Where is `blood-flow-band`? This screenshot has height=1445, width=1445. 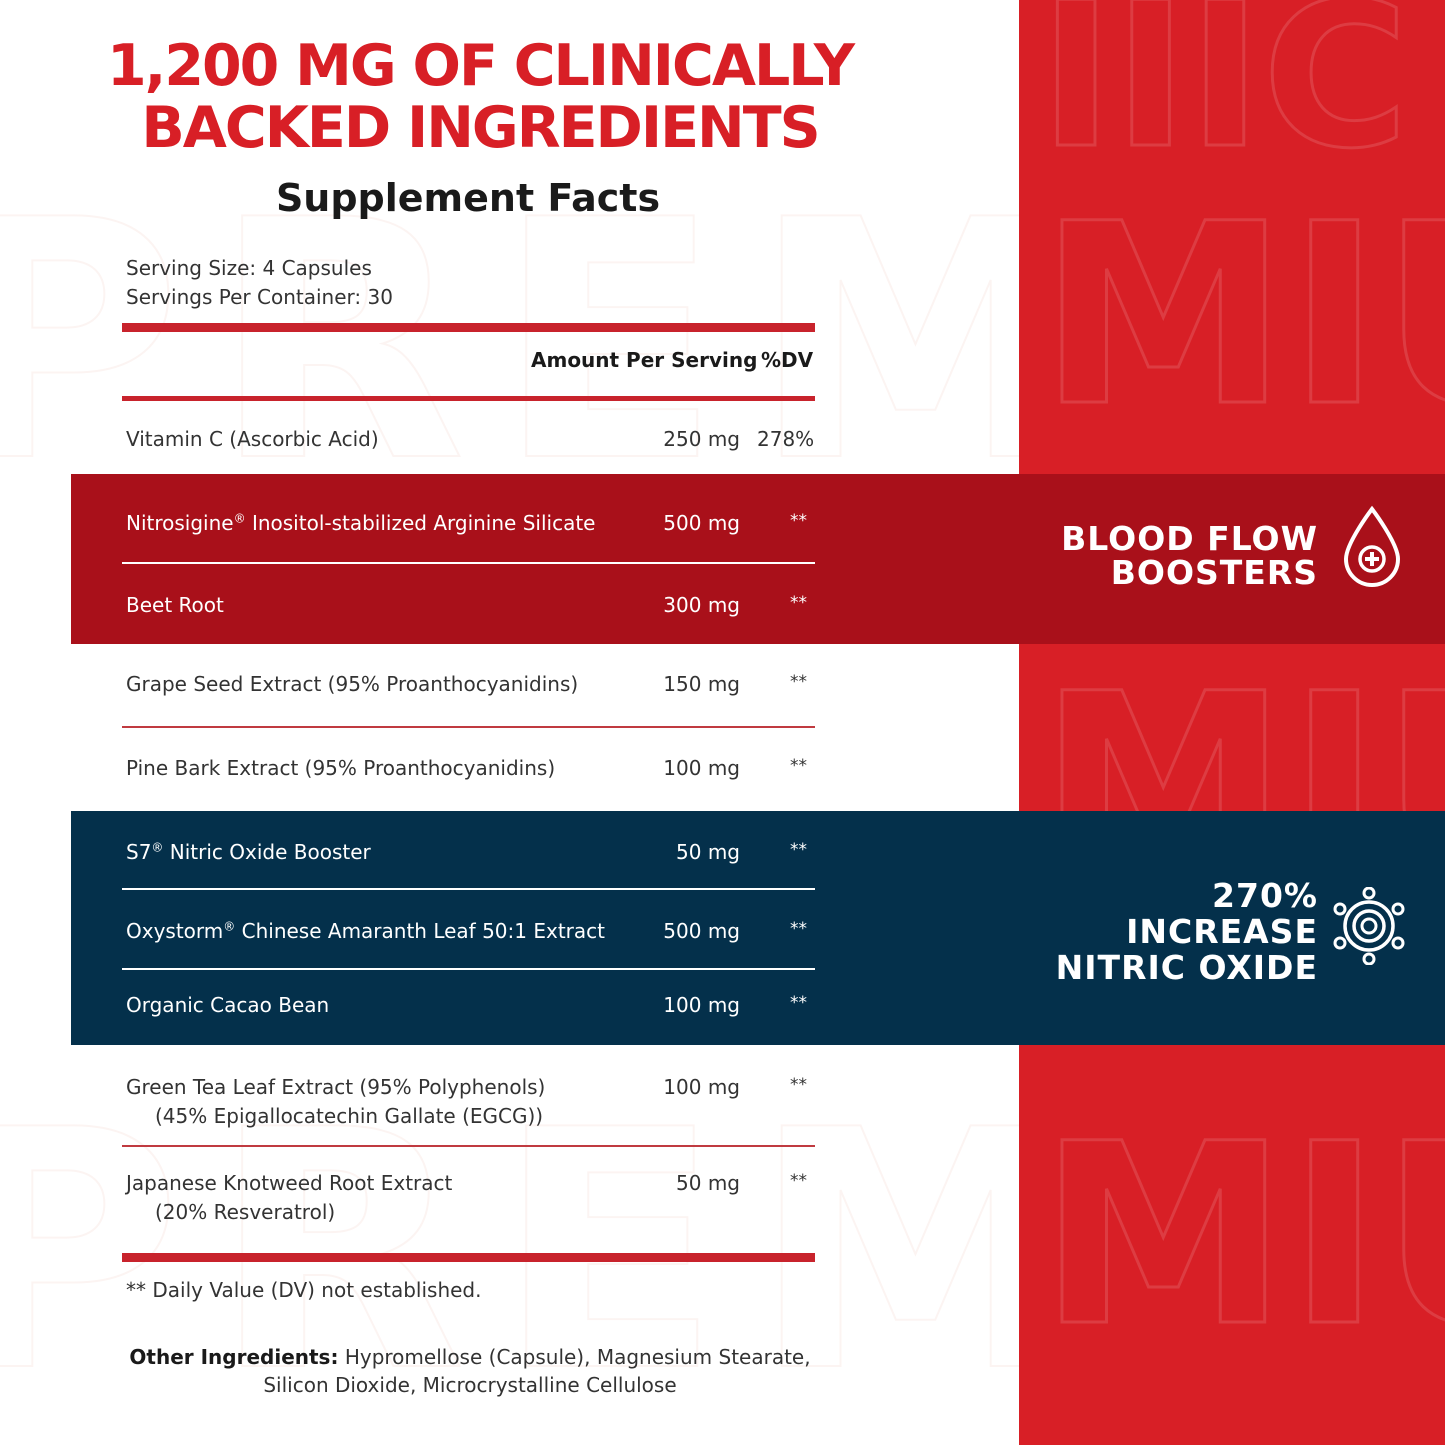 blood-flow-band is located at coordinates (758, 559).